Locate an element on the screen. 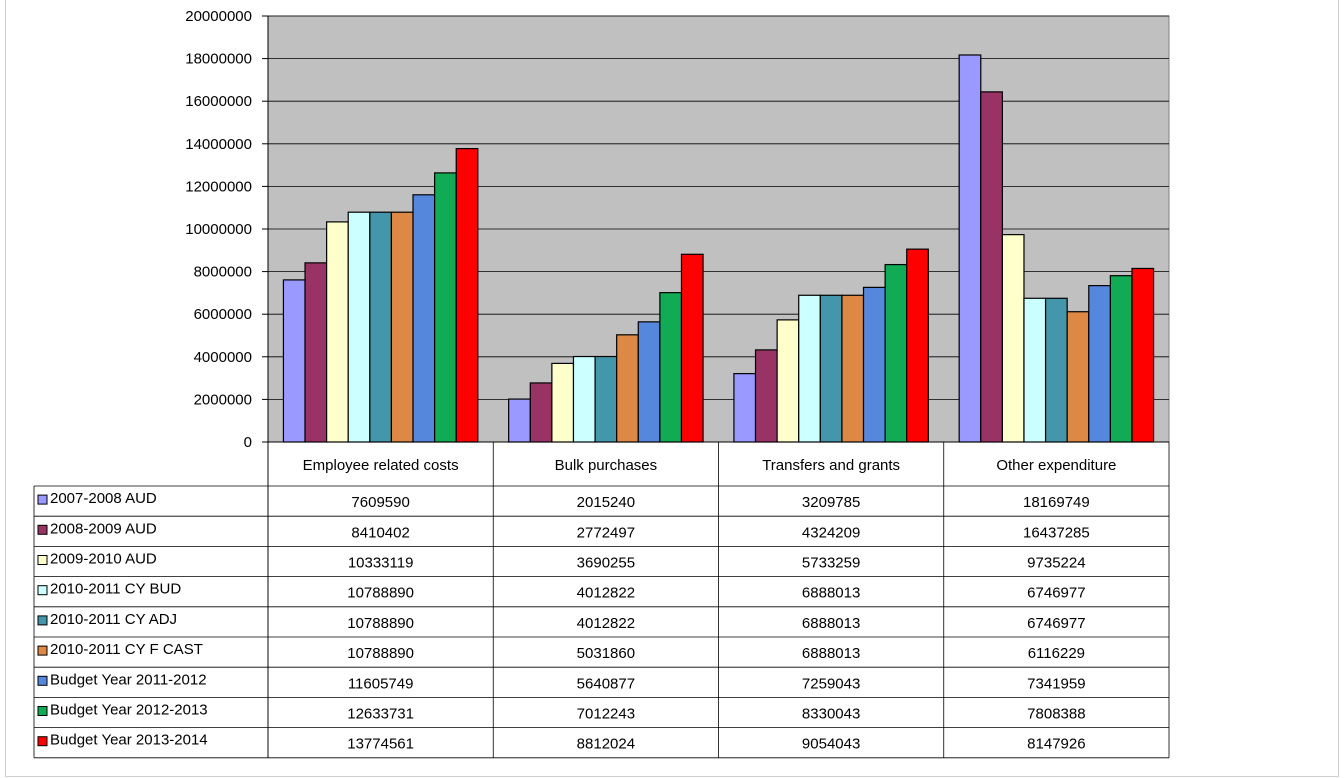 The height and width of the screenshot is (778, 1344). legend-label: 2009-2010 AUD is located at coordinates (103, 559).